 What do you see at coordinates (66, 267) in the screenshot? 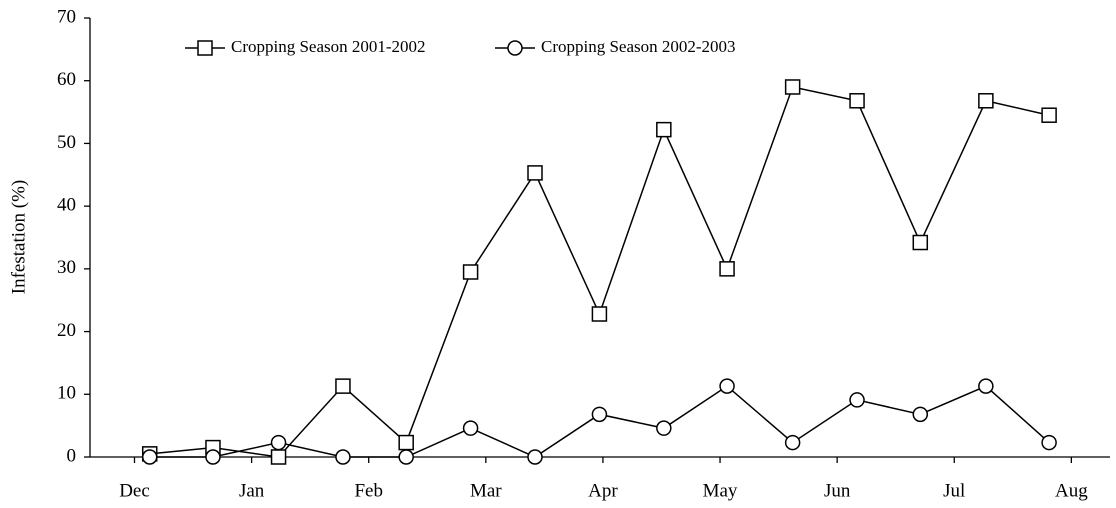
I see `y-tick-label: 30` at bounding box center [66, 267].